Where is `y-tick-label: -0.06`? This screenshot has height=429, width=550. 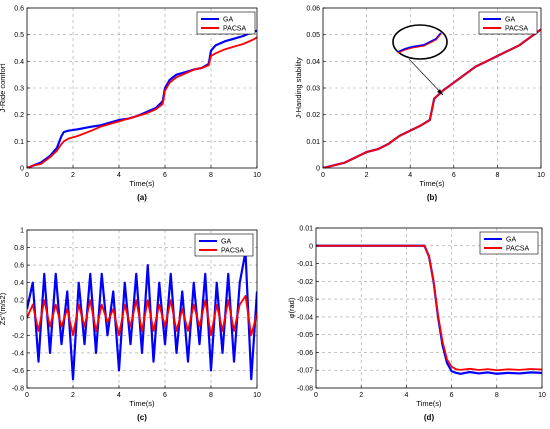
y-tick-label: -0.06 is located at coordinates (305, 353).